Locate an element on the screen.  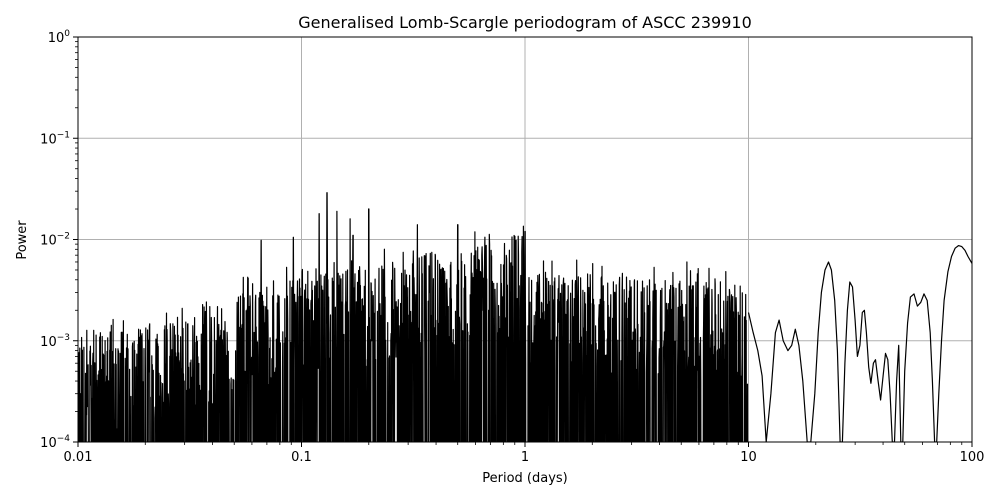
y-tick-label: 10⁻³ is located at coordinates (55, 341).